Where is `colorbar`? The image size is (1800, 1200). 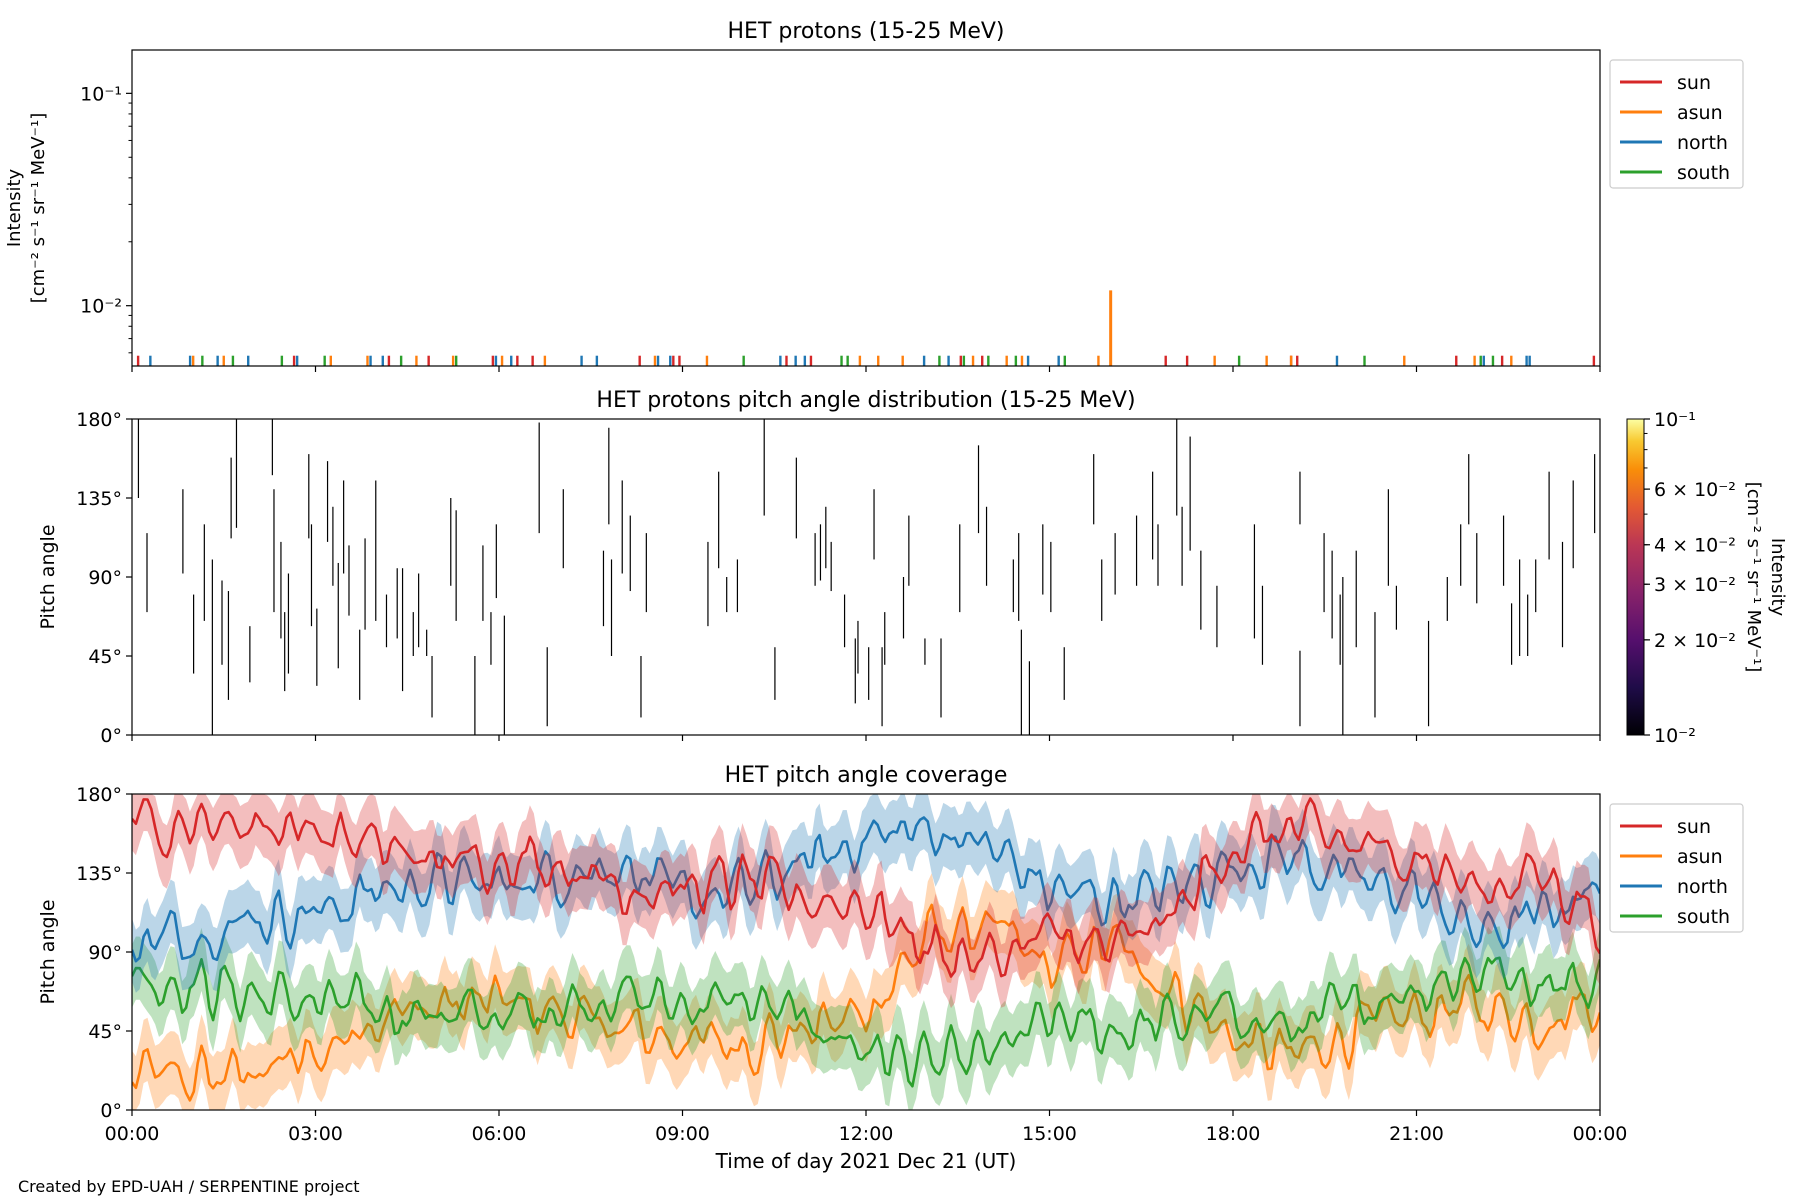
colorbar is located at coordinates (1635, 577).